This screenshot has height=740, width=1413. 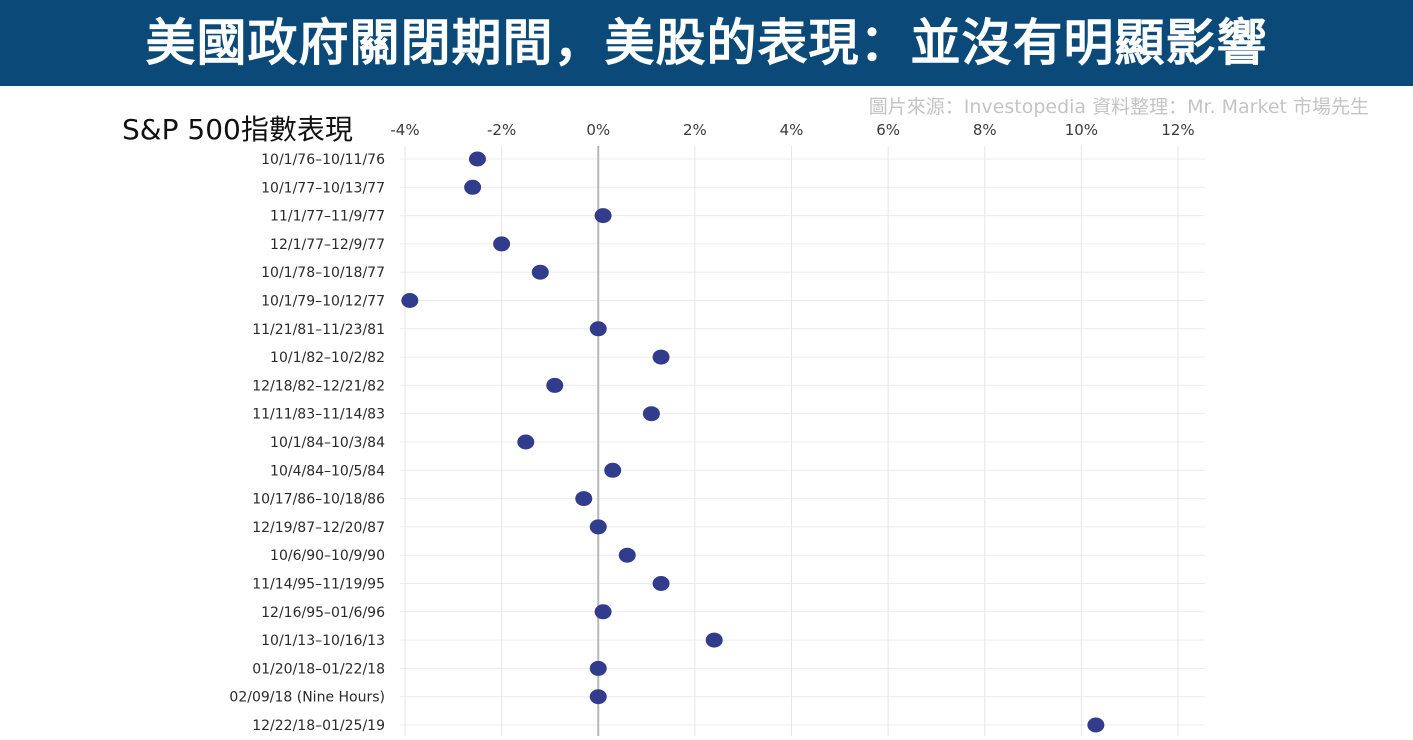 I want to click on x-tick-label: 8%, so click(x=985, y=130).